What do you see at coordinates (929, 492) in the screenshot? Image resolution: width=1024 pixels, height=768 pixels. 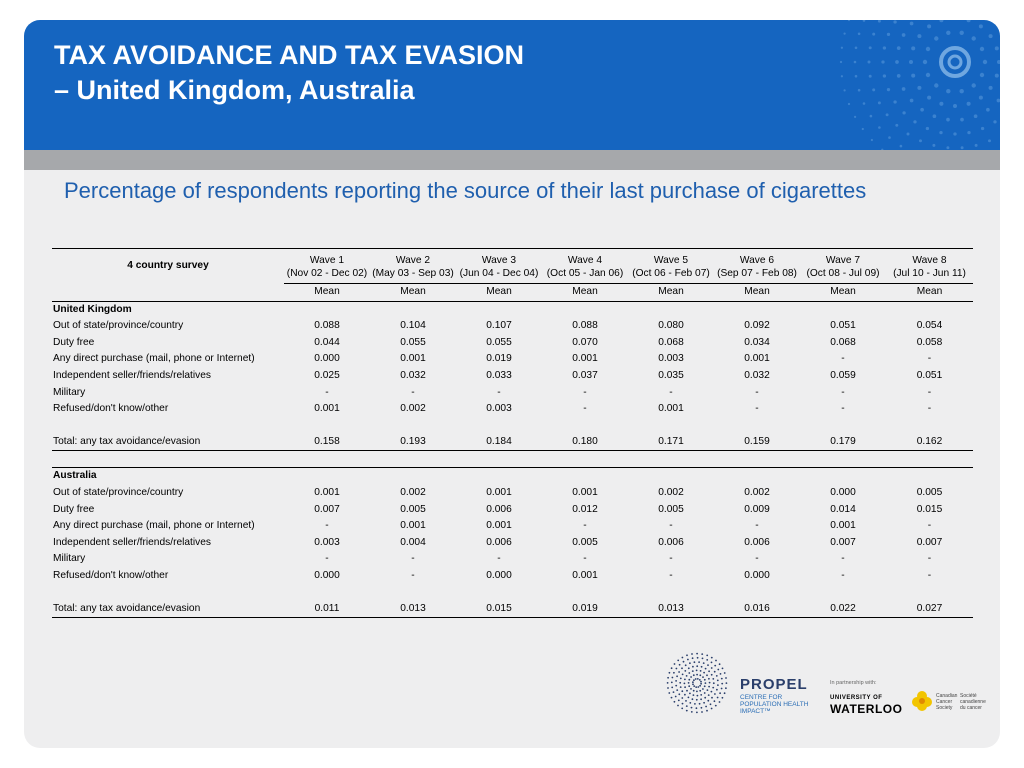 I see `table-cell: 0.005` at bounding box center [929, 492].